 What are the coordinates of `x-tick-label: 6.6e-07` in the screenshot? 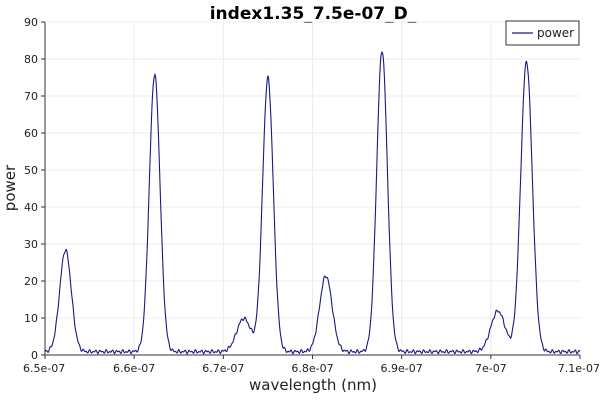 It's located at (134, 368).